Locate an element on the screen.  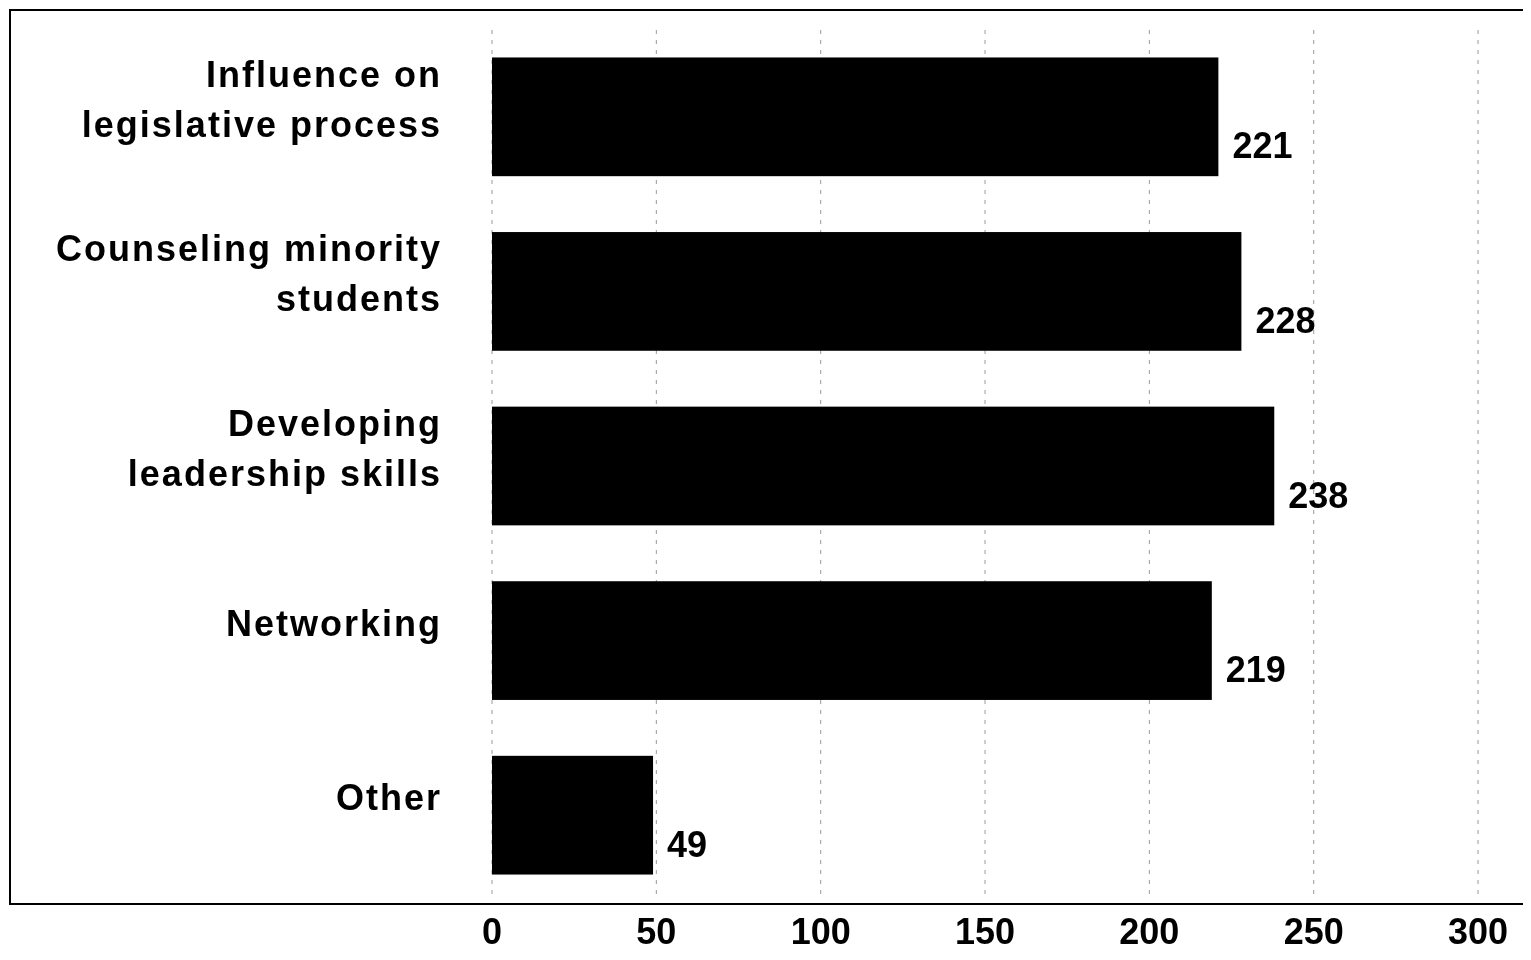
data-label: 219 is located at coordinates (1255, 670).